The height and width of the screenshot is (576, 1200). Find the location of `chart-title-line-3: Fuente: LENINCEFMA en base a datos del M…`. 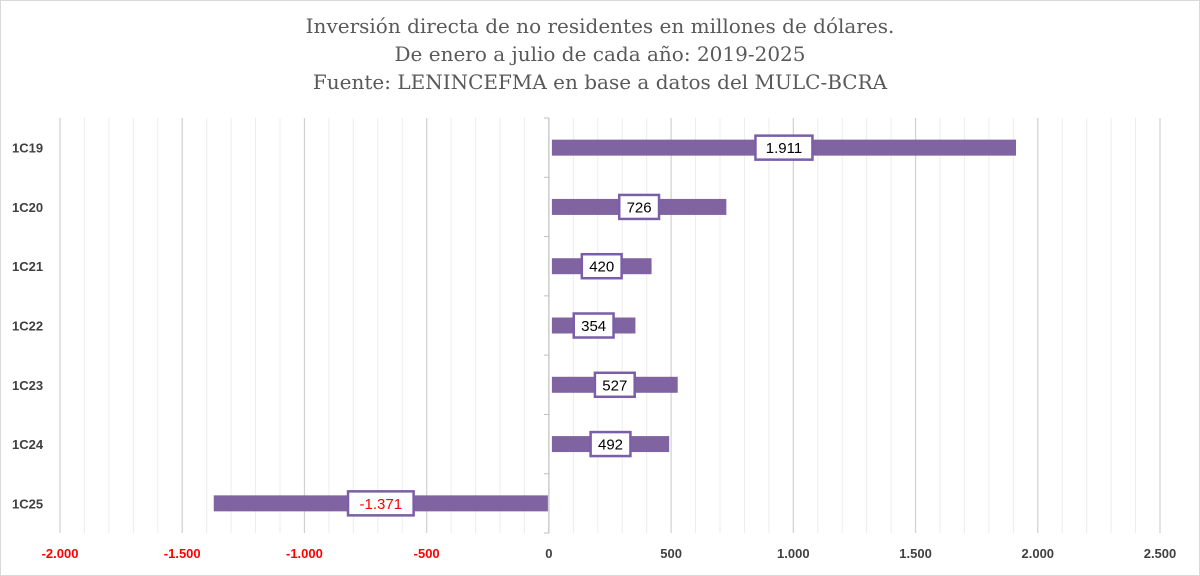

chart-title-line-3: Fuente: LENINCEFMA en base a datos del M… is located at coordinates (600, 82).